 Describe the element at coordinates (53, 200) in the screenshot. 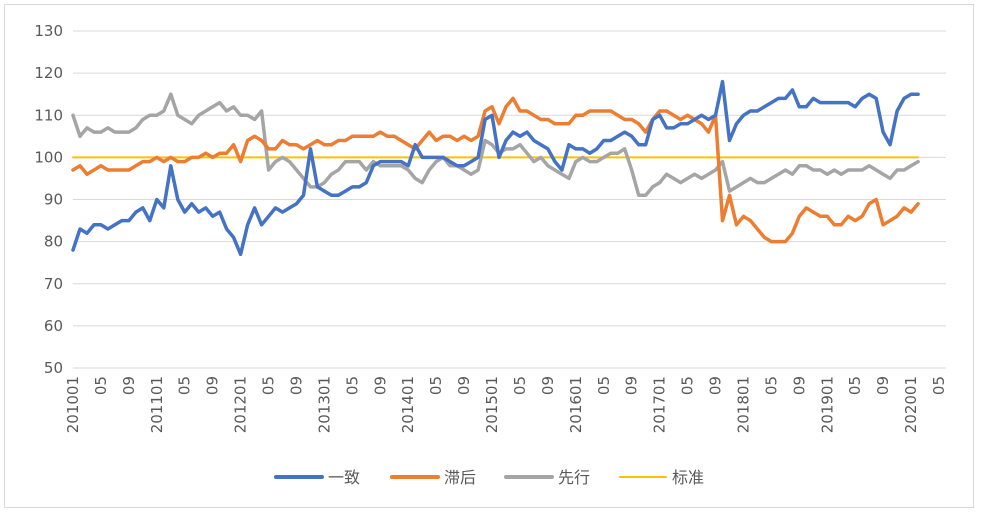

I see `y-tick-label: 90` at that location.